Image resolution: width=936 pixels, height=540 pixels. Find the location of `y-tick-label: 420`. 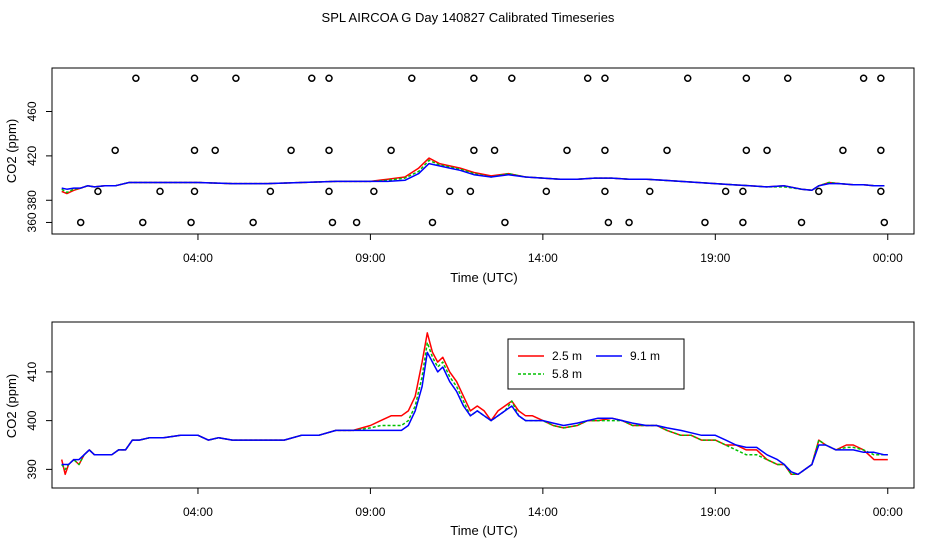

y-tick-label: 420 is located at coordinates (32, 156).